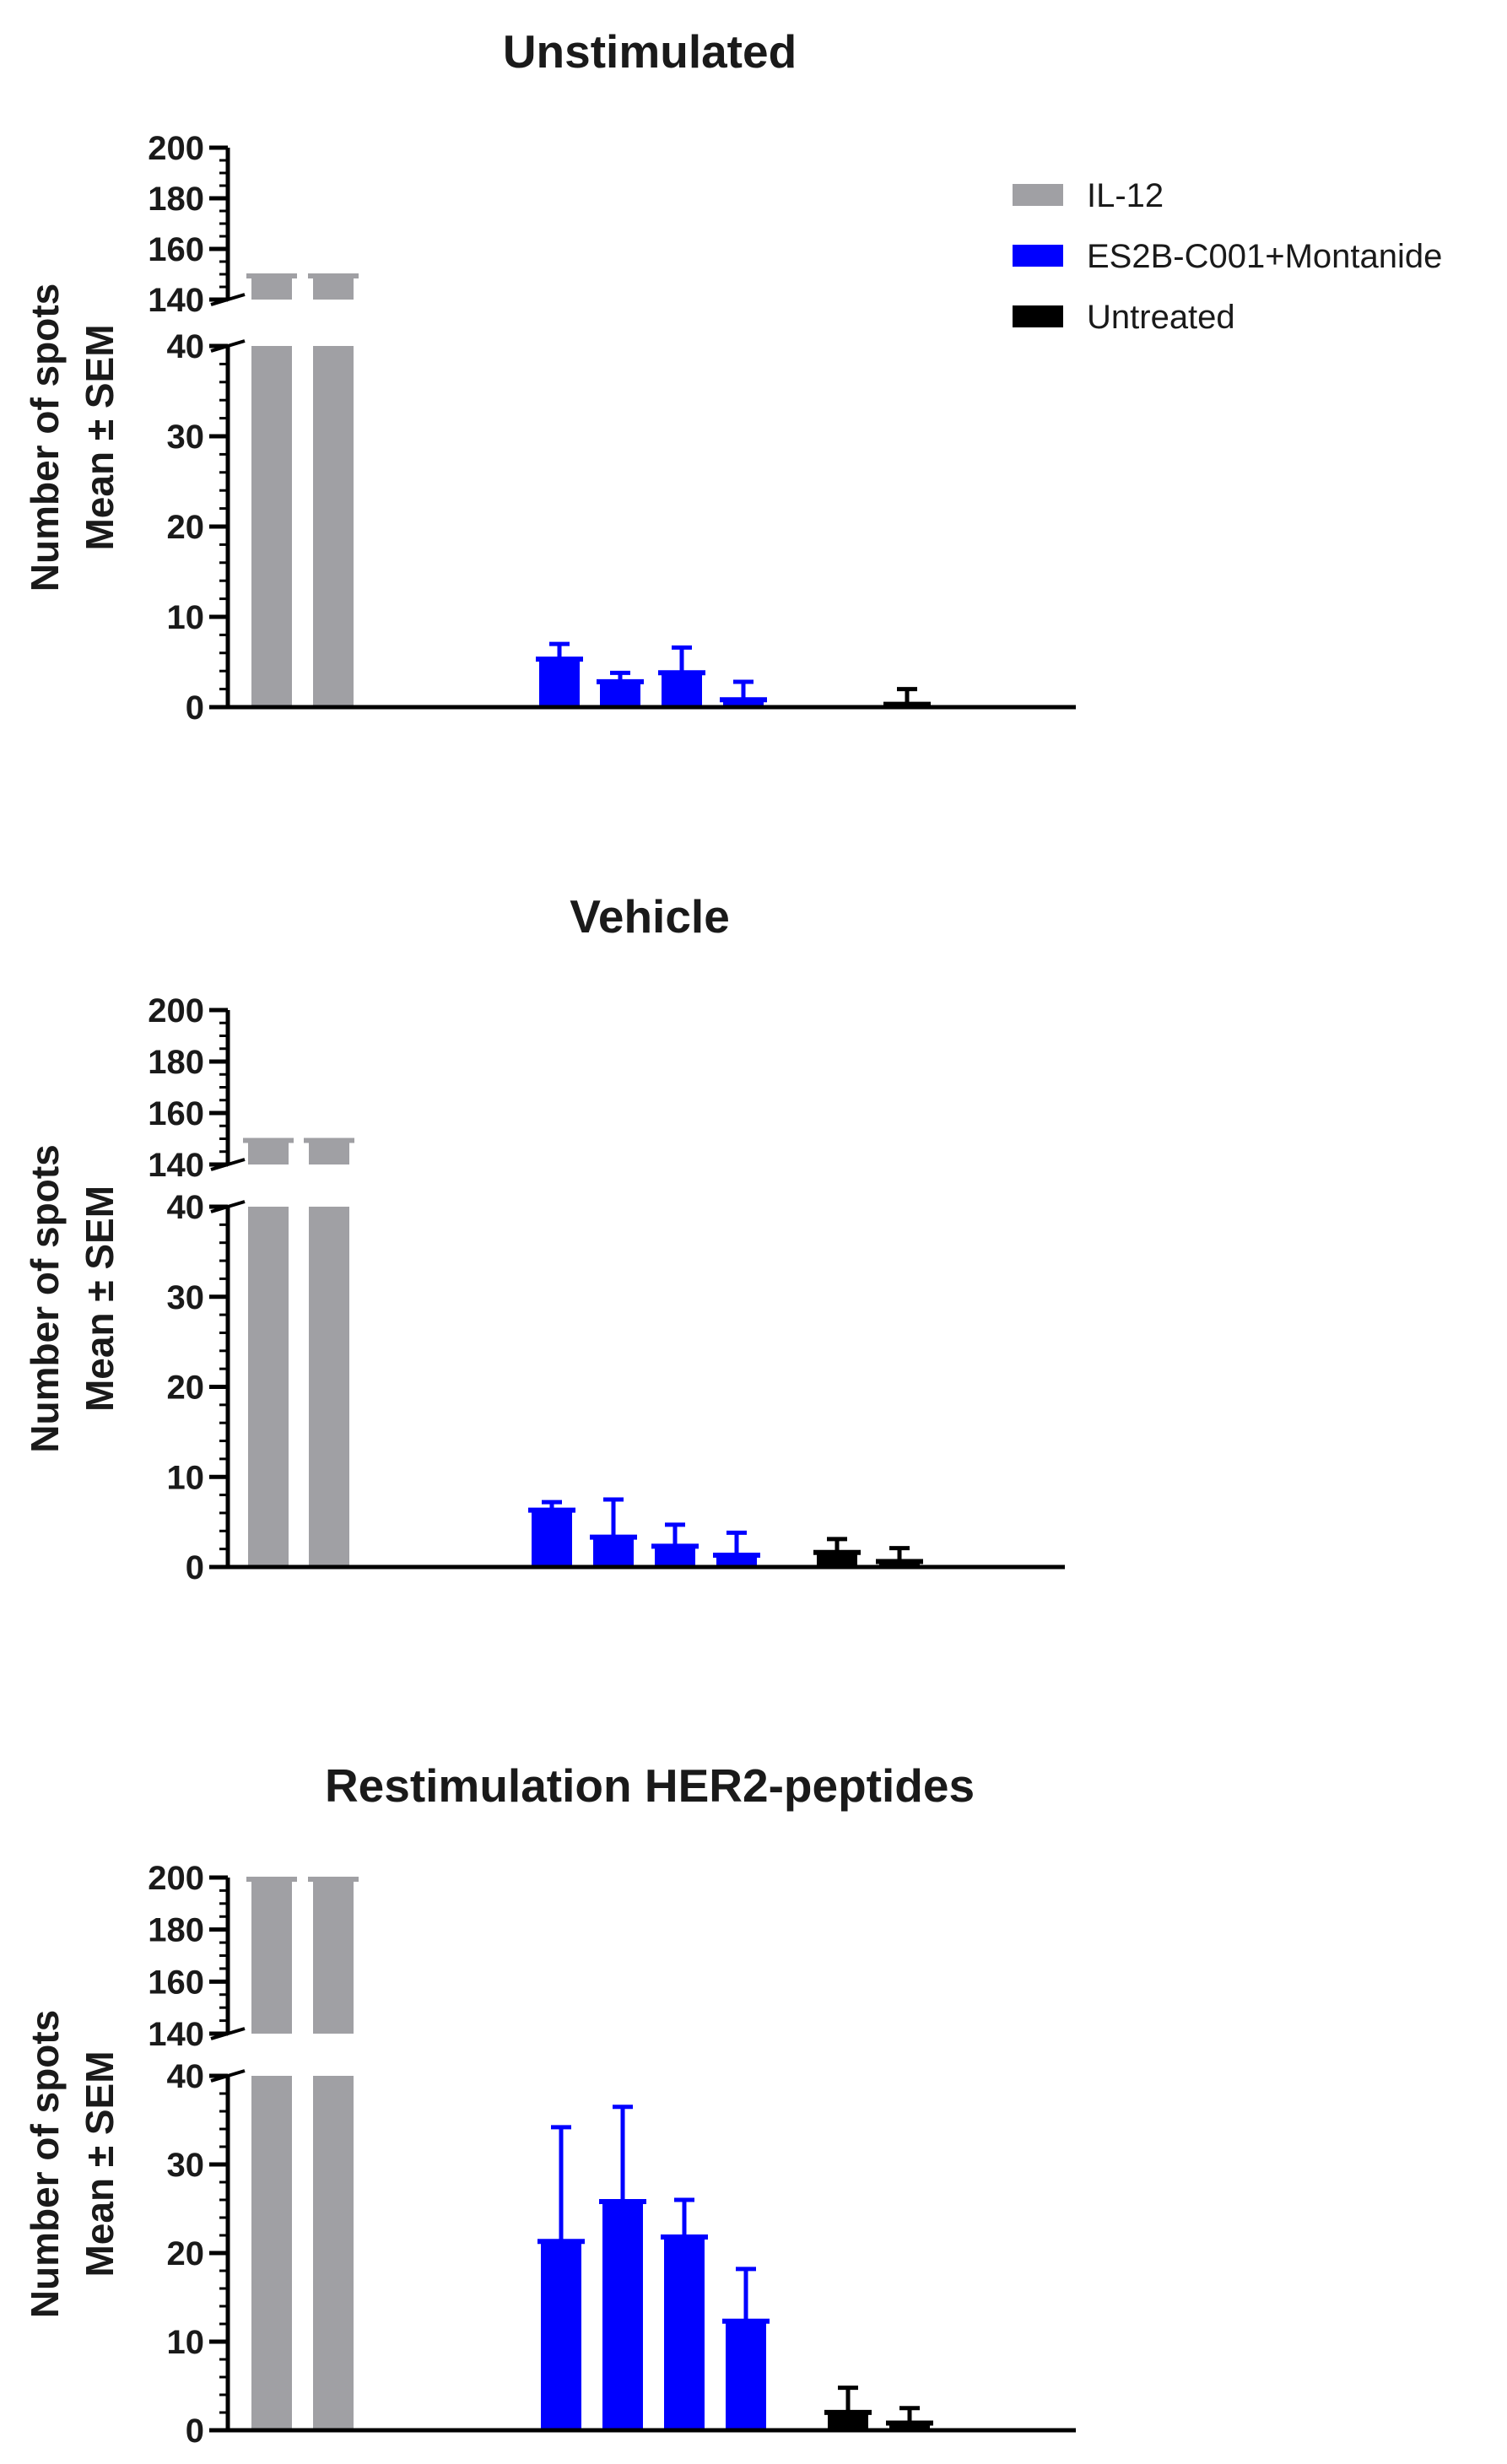 This screenshot has width=1507, height=2464. Describe the element at coordinates (650, 51) in the screenshot. I see `chart-title: Unstimulated` at that location.